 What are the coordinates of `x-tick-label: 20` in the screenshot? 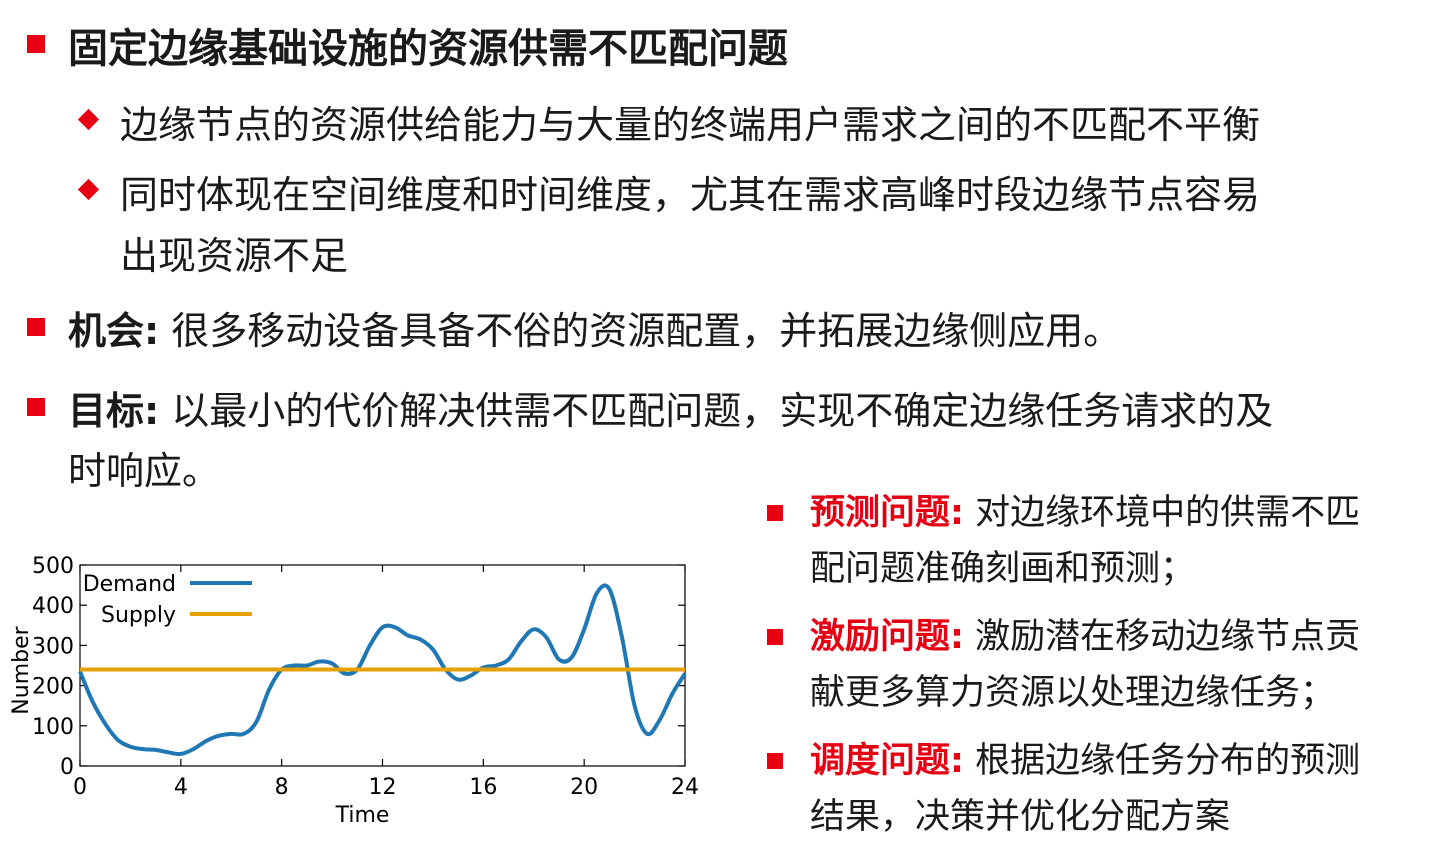 It's located at (584, 787).